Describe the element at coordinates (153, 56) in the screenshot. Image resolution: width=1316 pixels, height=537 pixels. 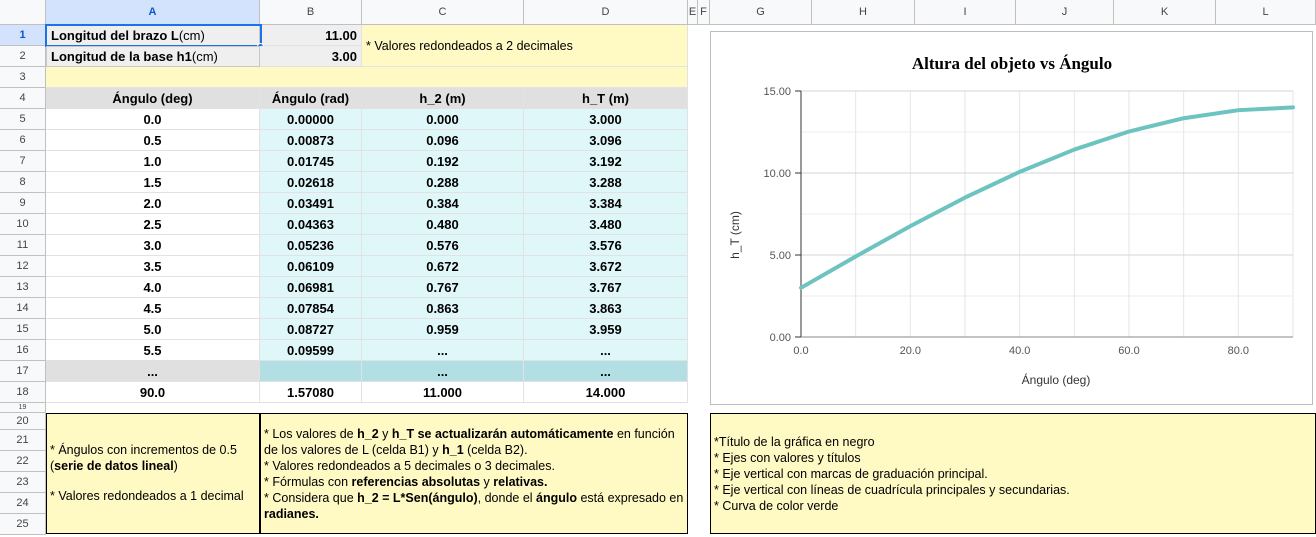
I see `base-length-label: Longitud de la base h1 (cm)` at that location.